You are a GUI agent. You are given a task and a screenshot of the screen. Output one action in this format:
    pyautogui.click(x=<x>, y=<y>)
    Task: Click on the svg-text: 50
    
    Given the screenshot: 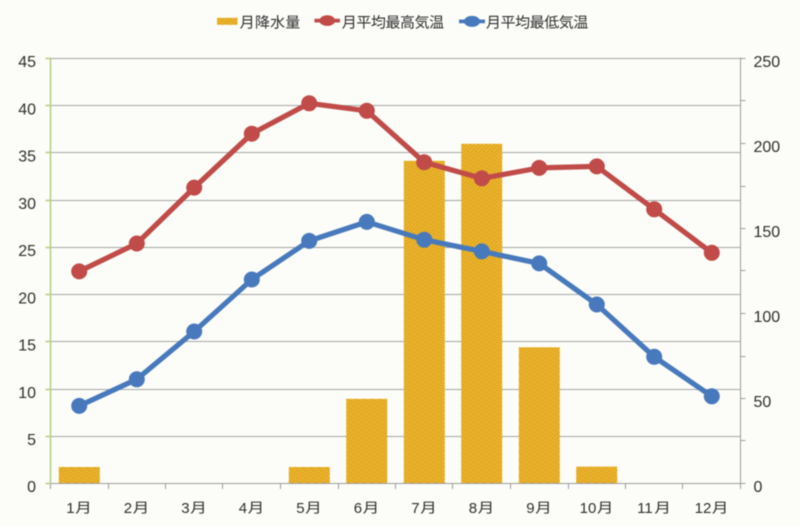 What is the action you would take?
    pyautogui.click(x=763, y=402)
    